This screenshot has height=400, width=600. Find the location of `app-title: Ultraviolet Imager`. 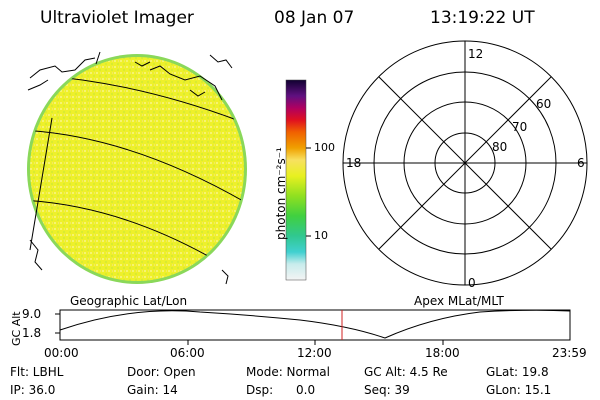

app-title: Ultraviolet Imager is located at coordinates (117, 18).